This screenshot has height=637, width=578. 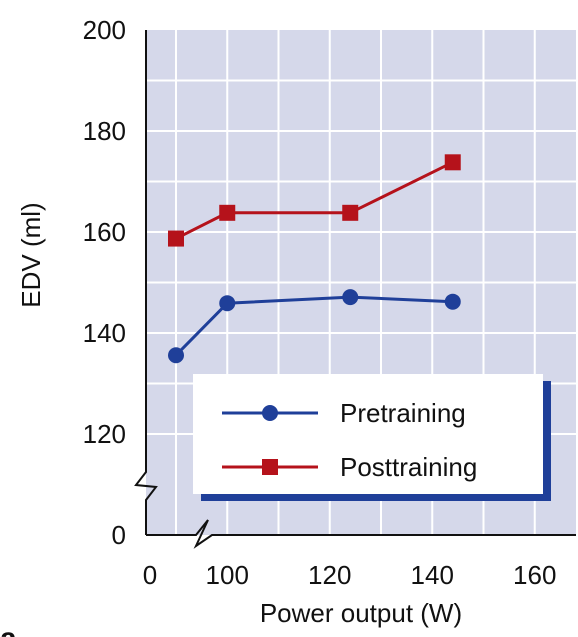 What do you see at coordinates (361, 613) in the screenshot?
I see `x-axis-title: Power output (W)` at bounding box center [361, 613].